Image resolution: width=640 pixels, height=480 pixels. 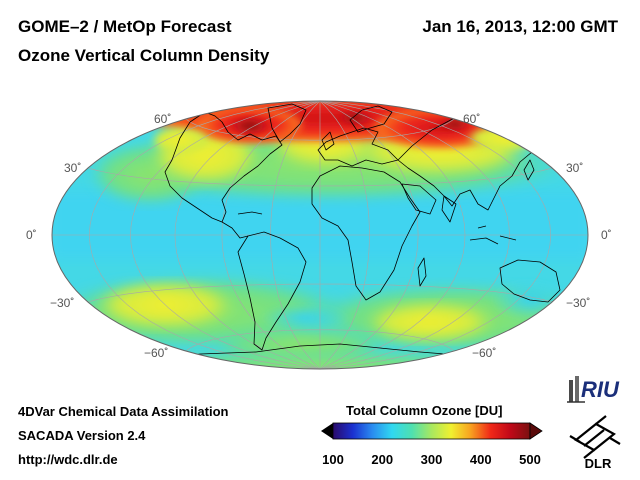 What do you see at coordinates (382, 459) in the screenshot?
I see `colorbar-tick: 200` at bounding box center [382, 459].